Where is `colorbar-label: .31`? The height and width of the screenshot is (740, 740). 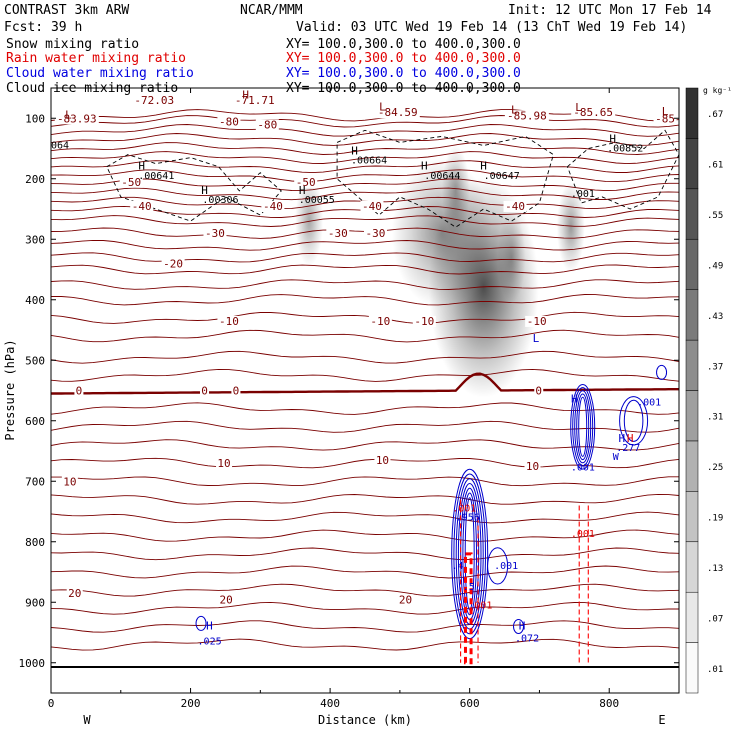 colorbar-label: .31 is located at coordinates (715, 418).